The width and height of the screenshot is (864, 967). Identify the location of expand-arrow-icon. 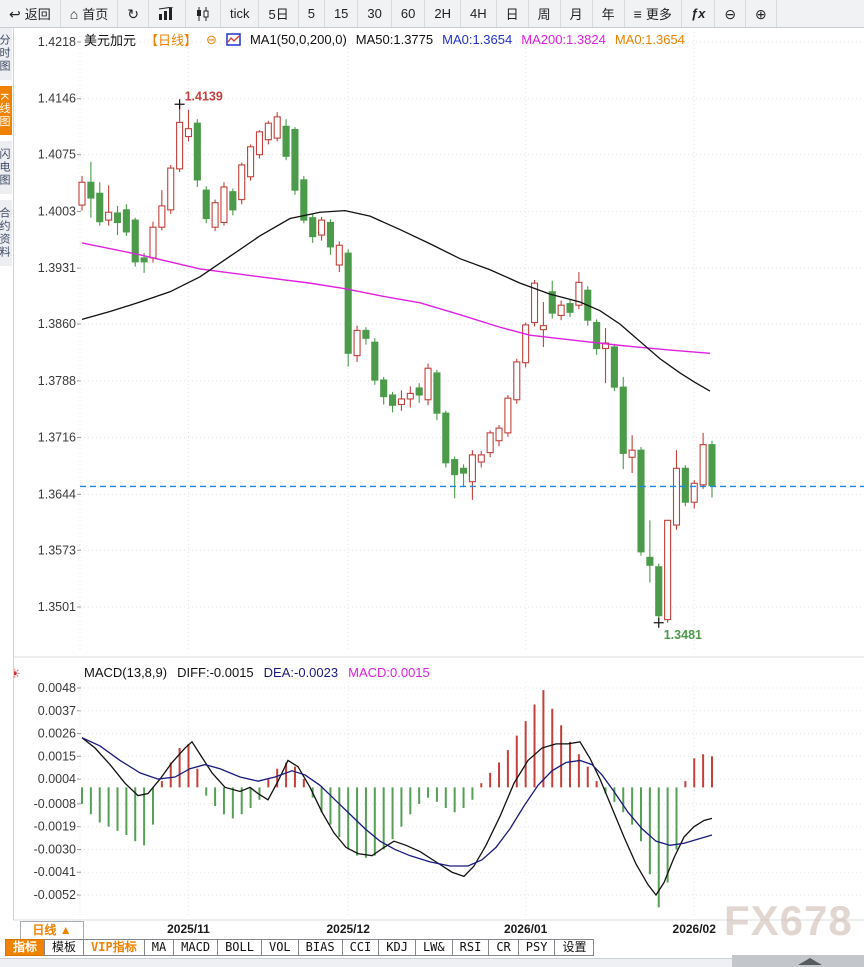
(810, 961).